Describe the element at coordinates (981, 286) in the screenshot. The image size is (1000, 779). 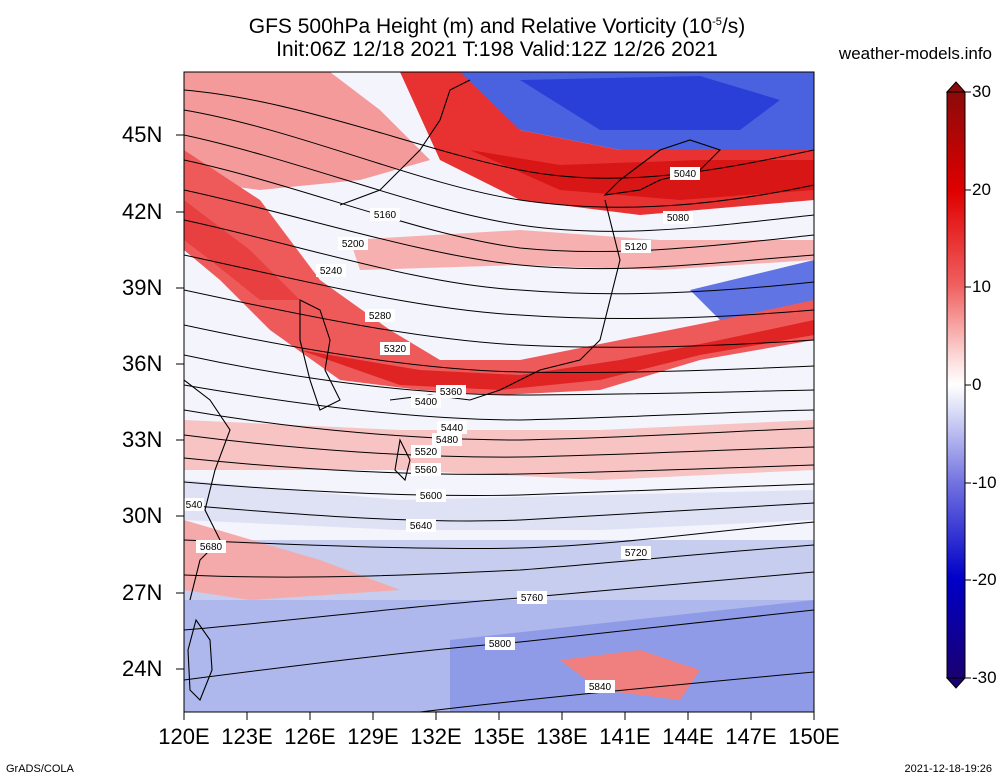
I see `colorbar-label: 10` at that location.